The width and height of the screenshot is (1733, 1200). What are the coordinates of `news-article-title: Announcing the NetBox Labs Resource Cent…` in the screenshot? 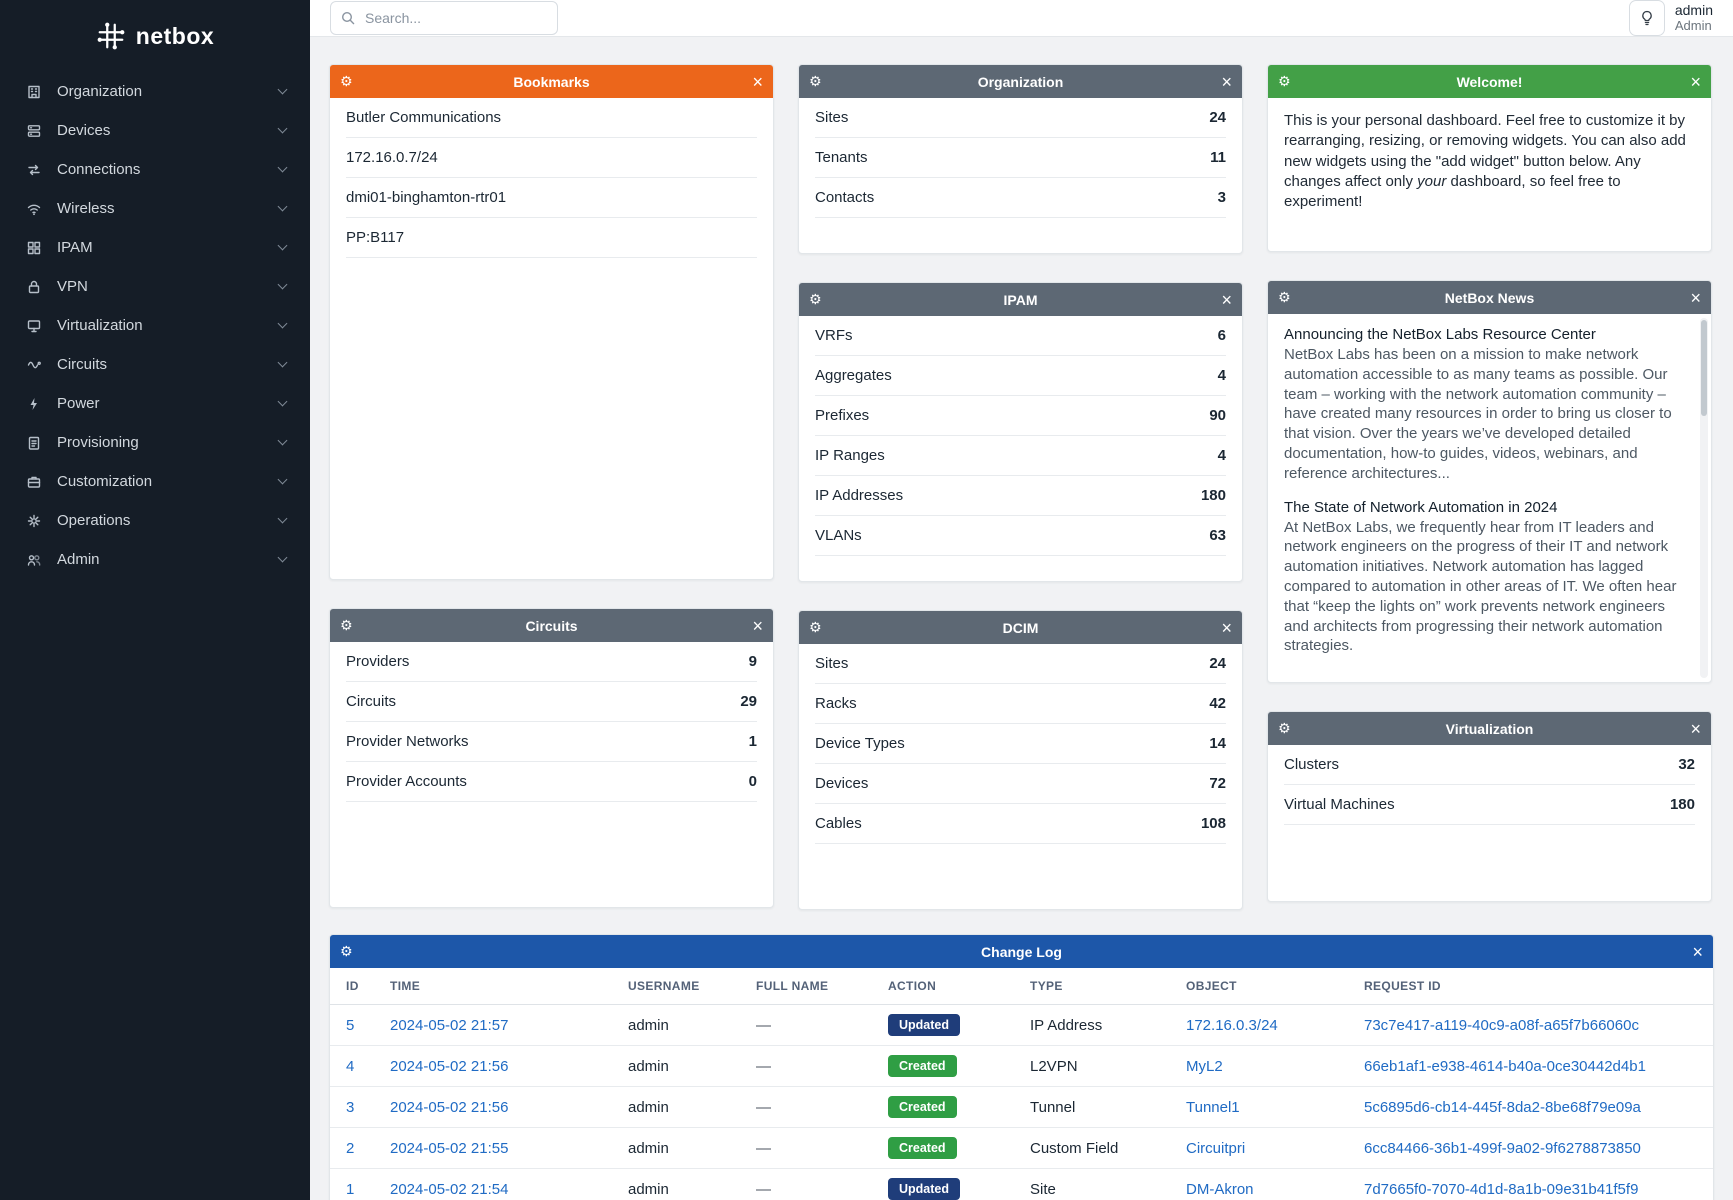 It's located at (1440, 334).